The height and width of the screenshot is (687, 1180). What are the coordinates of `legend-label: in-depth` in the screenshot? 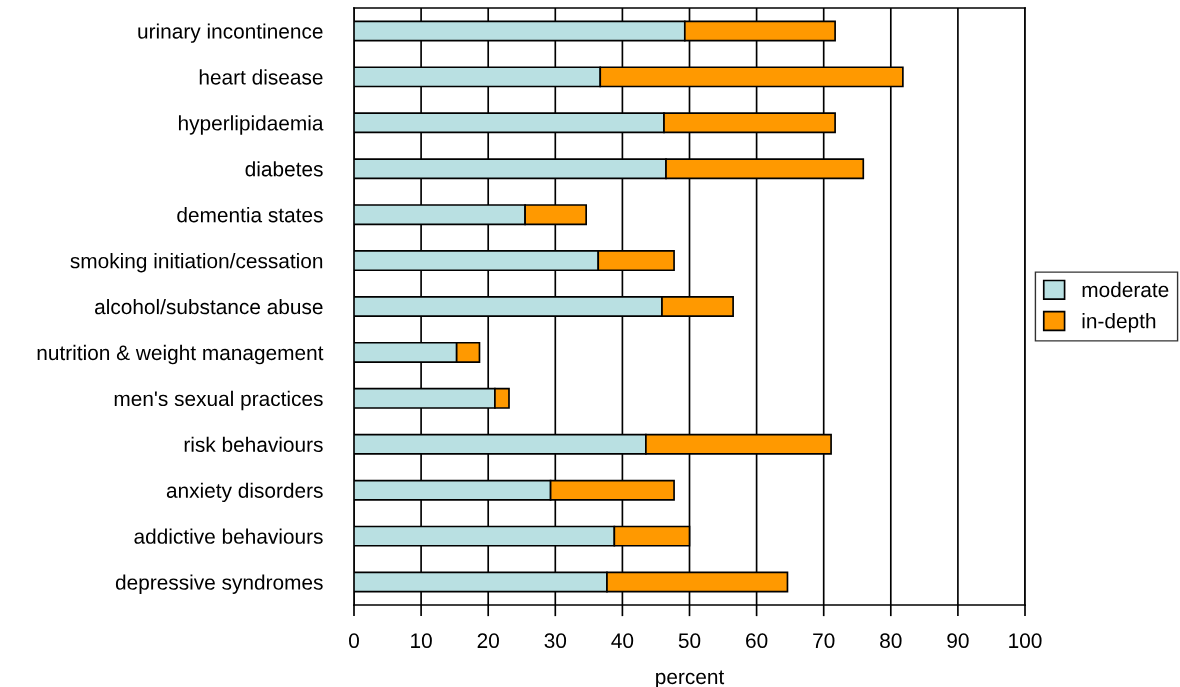 It's located at (1119, 323).